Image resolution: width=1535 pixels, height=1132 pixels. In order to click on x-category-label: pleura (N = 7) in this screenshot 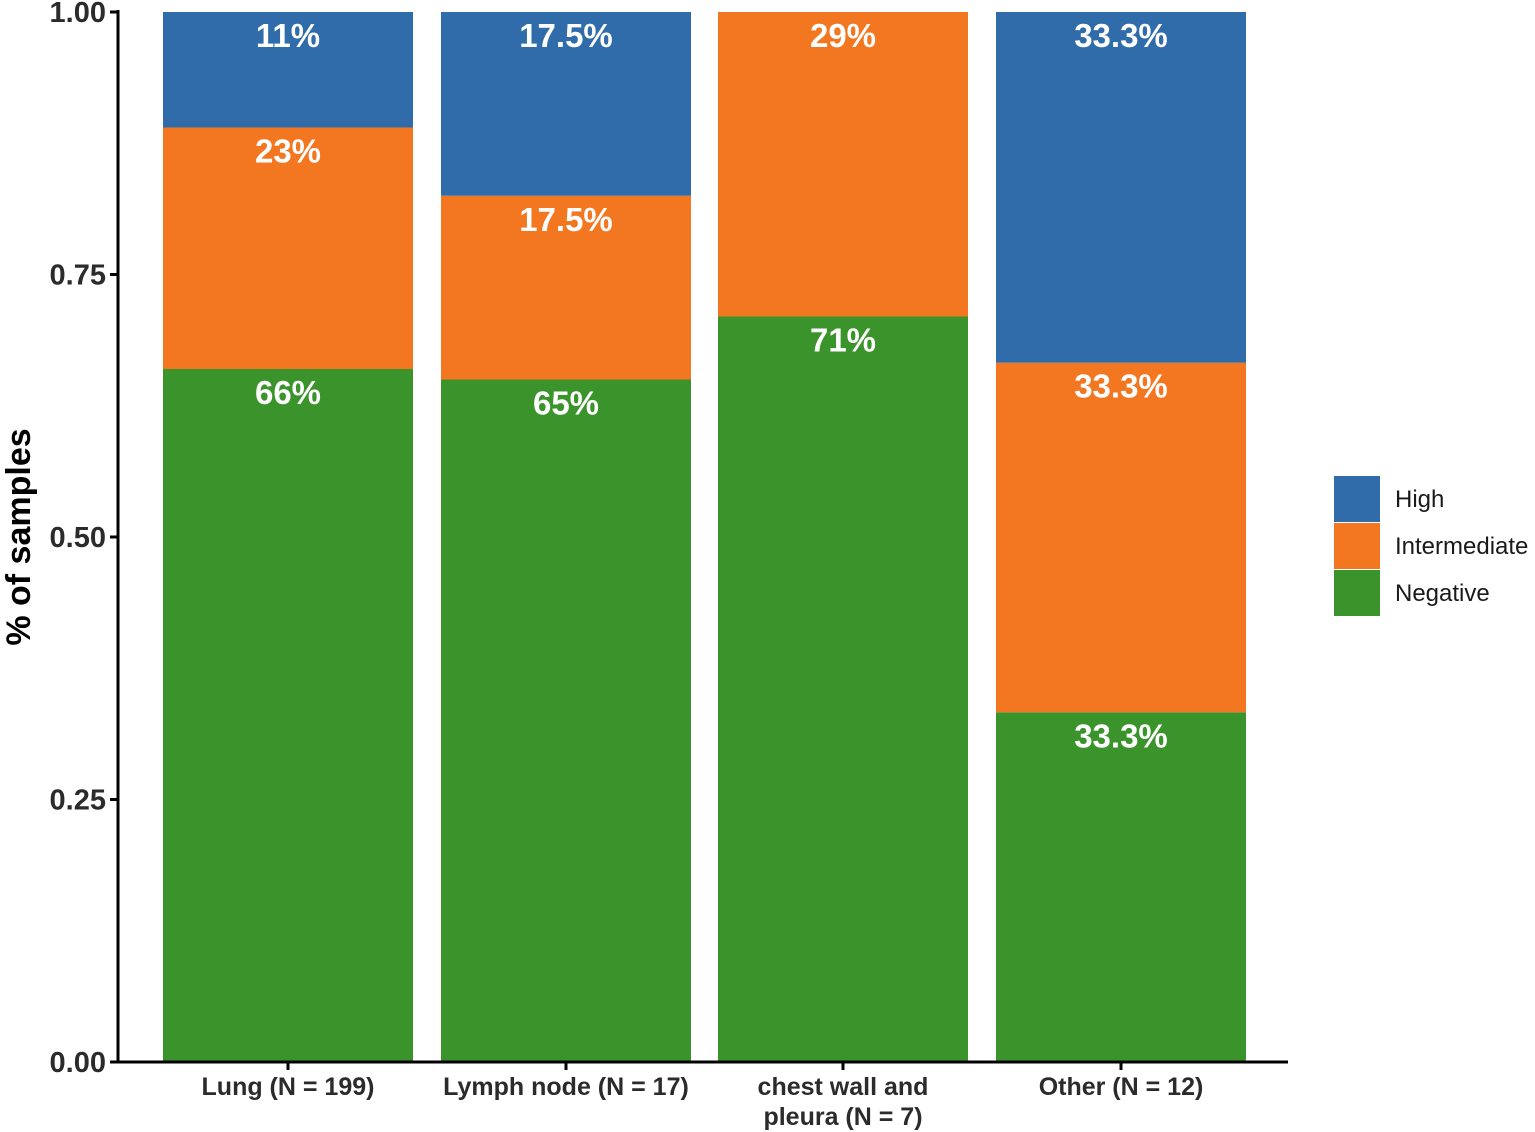, I will do `click(842, 1117)`.